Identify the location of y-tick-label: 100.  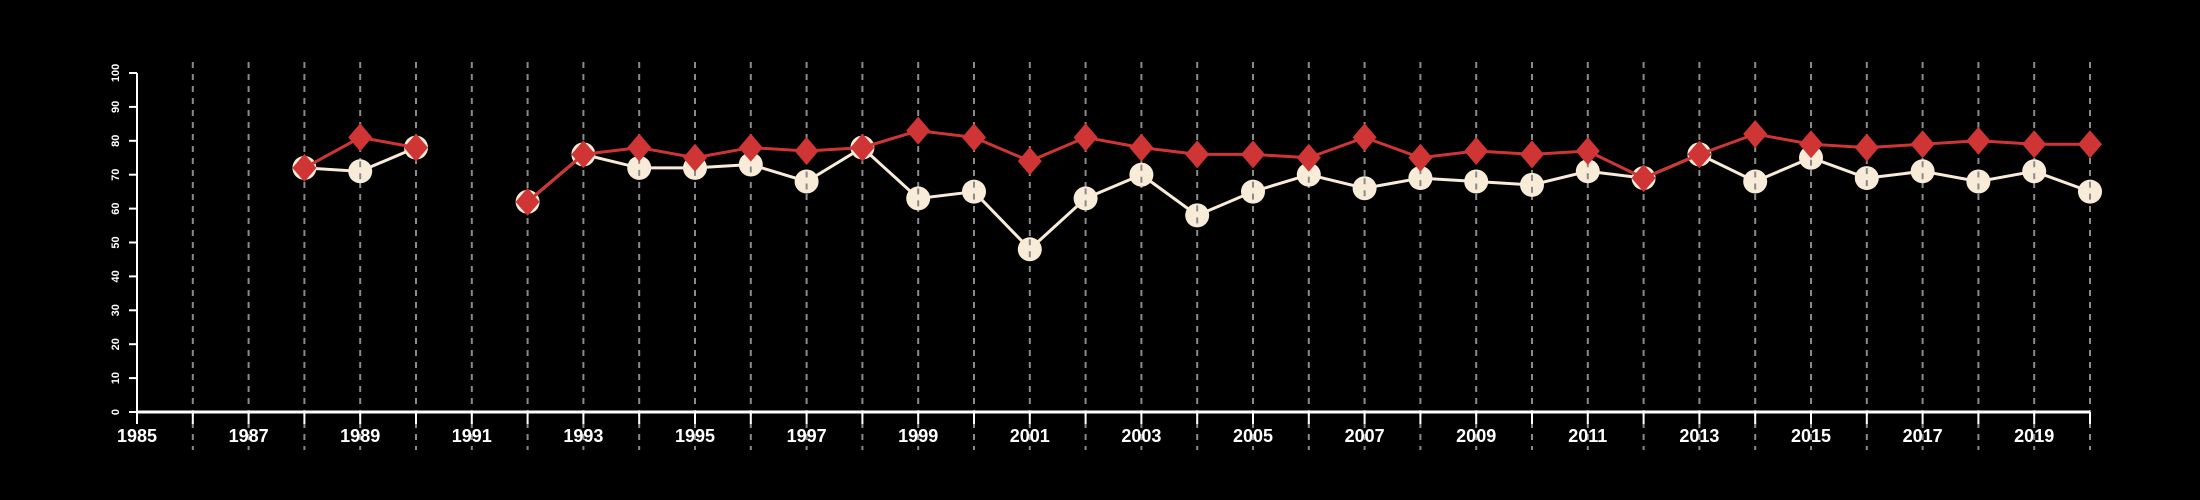
(116, 73).